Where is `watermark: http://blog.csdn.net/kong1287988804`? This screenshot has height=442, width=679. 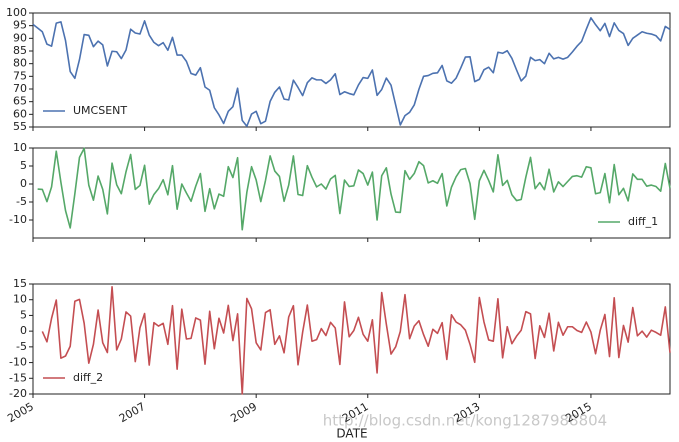 watermark: http://blog.csdn.net/kong1287988804 is located at coordinates (465, 421).